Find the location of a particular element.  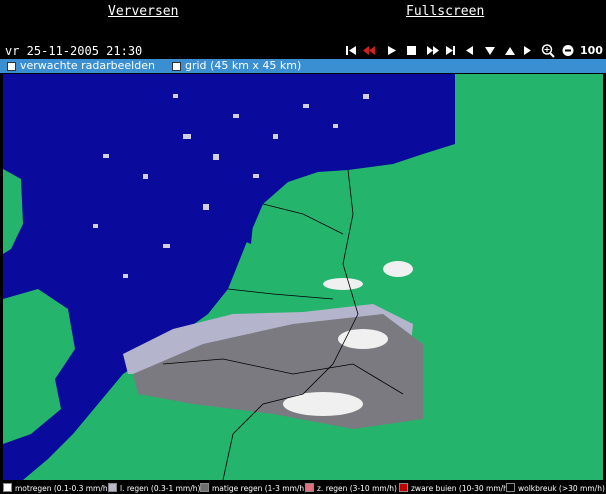

legend-item: z. regen (3-10 mm/h) is located at coordinates (351, 488).